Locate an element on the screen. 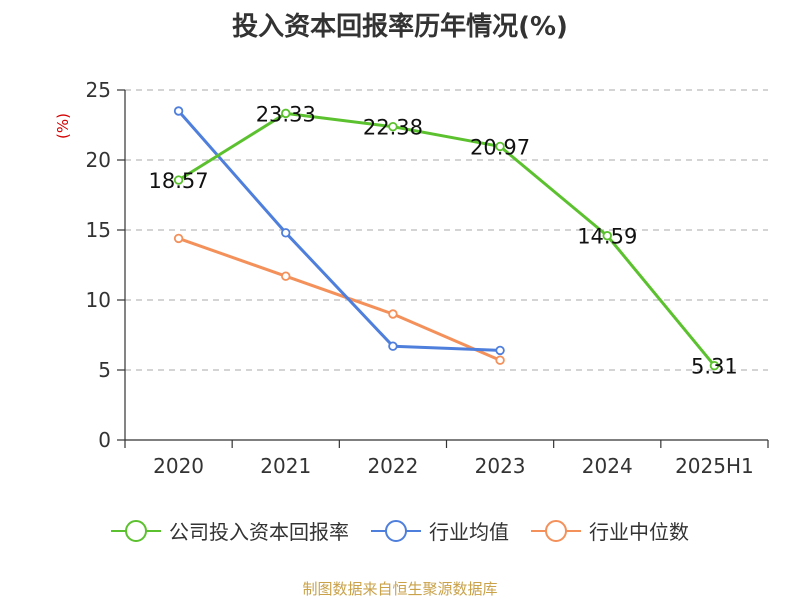 Image resolution: width=800 pixels, height=600 pixels. x-tick-label: 2022 is located at coordinates (392, 466).